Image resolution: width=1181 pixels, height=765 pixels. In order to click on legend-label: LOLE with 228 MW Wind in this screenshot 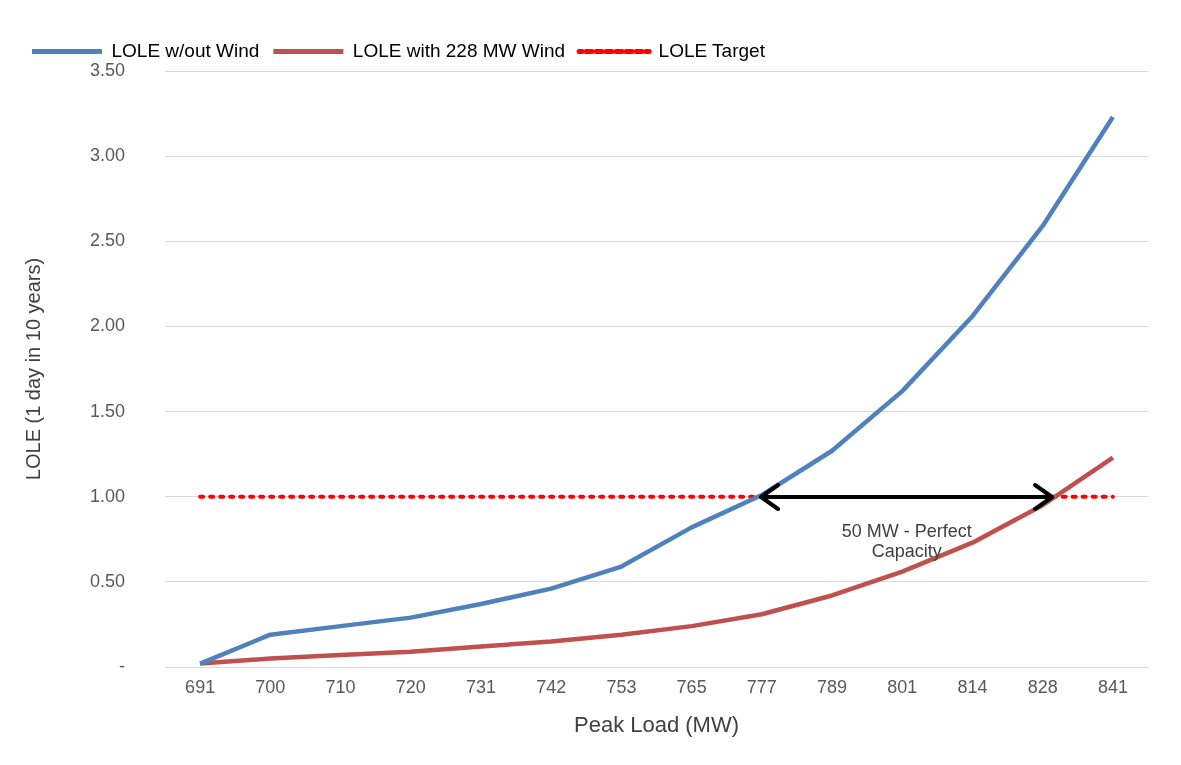, I will do `click(459, 50)`.